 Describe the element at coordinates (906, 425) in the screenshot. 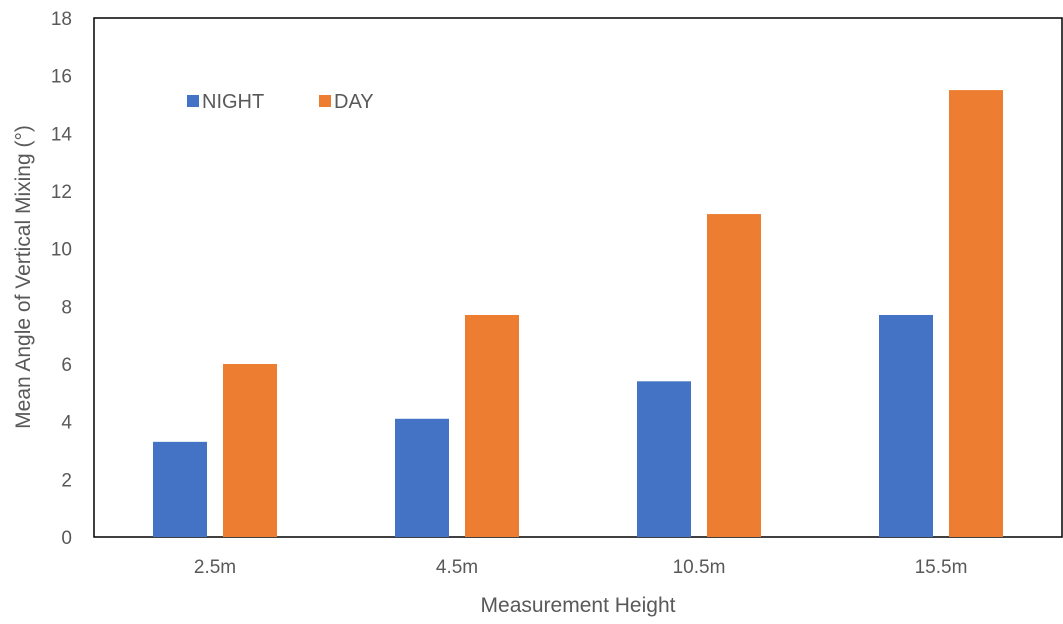

I see `bar-night-15.5m` at that location.